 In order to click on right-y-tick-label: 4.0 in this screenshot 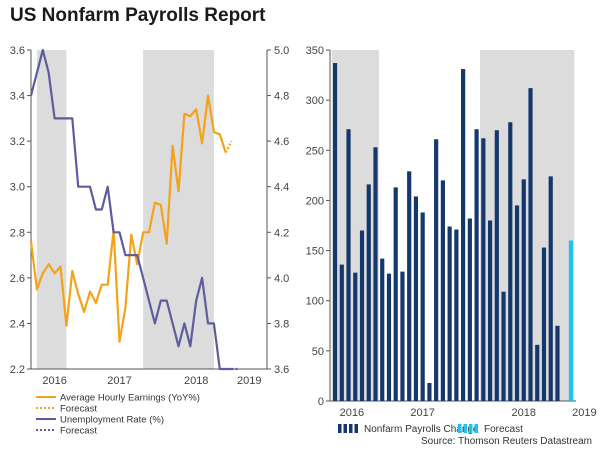, I will do `click(281, 279)`.